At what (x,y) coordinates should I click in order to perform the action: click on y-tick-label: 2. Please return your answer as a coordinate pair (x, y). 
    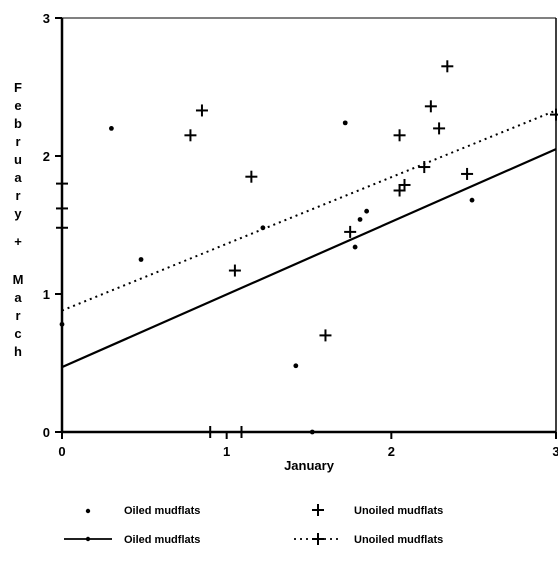
    Looking at the image, I should click on (46, 156).